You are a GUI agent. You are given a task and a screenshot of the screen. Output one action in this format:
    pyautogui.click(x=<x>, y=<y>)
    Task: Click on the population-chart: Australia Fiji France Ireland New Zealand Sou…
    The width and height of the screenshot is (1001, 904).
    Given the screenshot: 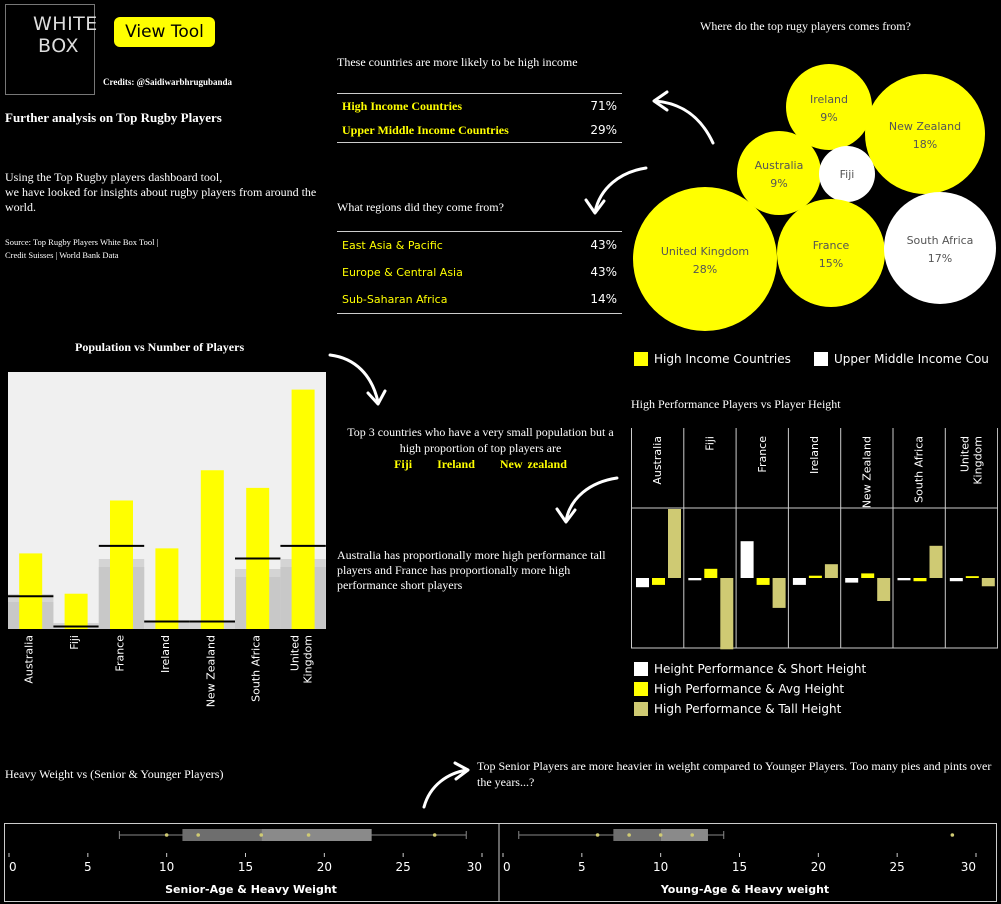 What is the action you would take?
    pyautogui.click(x=167, y=539)
    